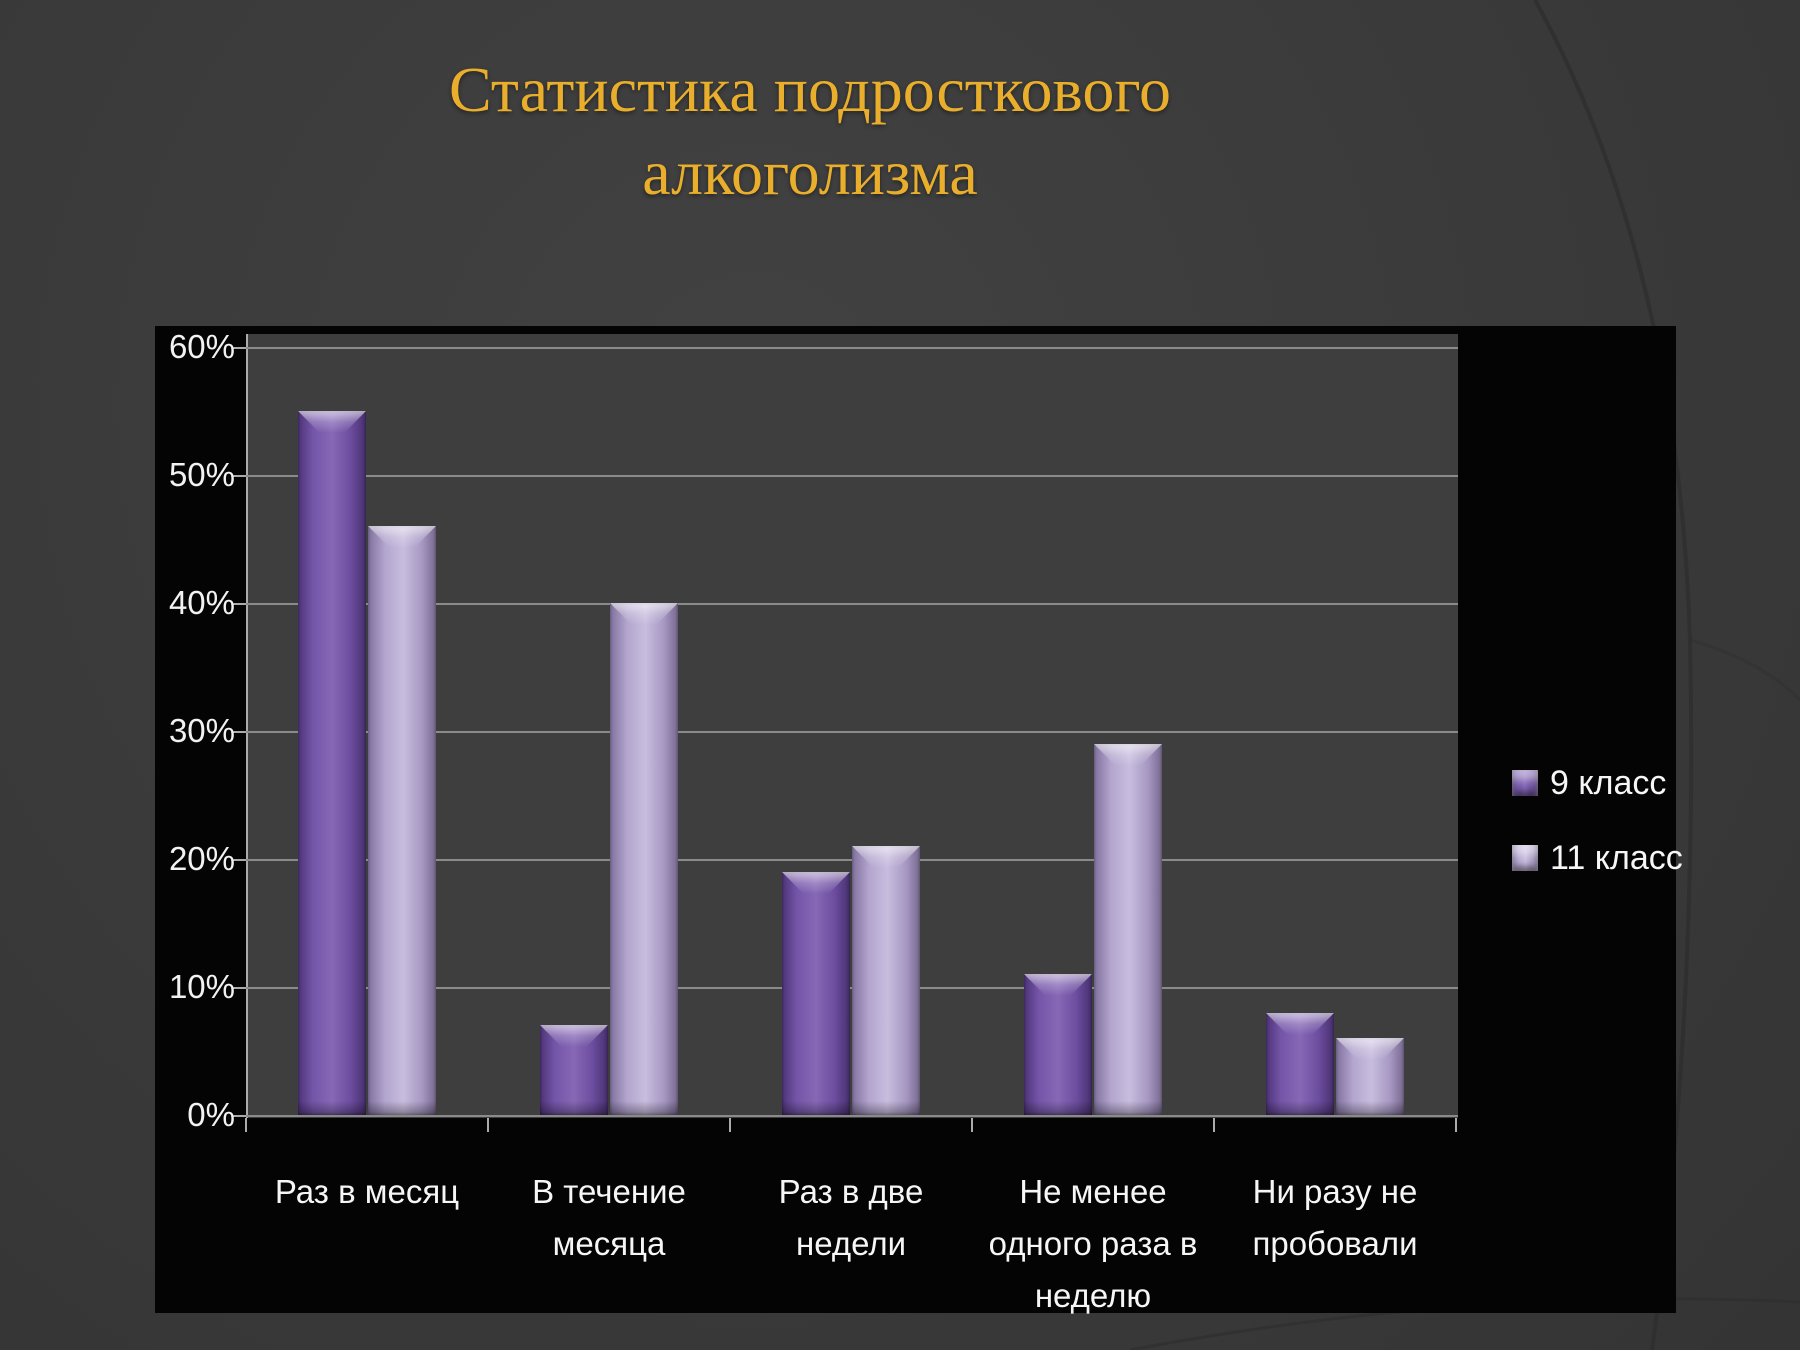 The height and width of the screenshot is (1350, 1800). I want to click on y-axis-label: 20%, so click(201, 858).